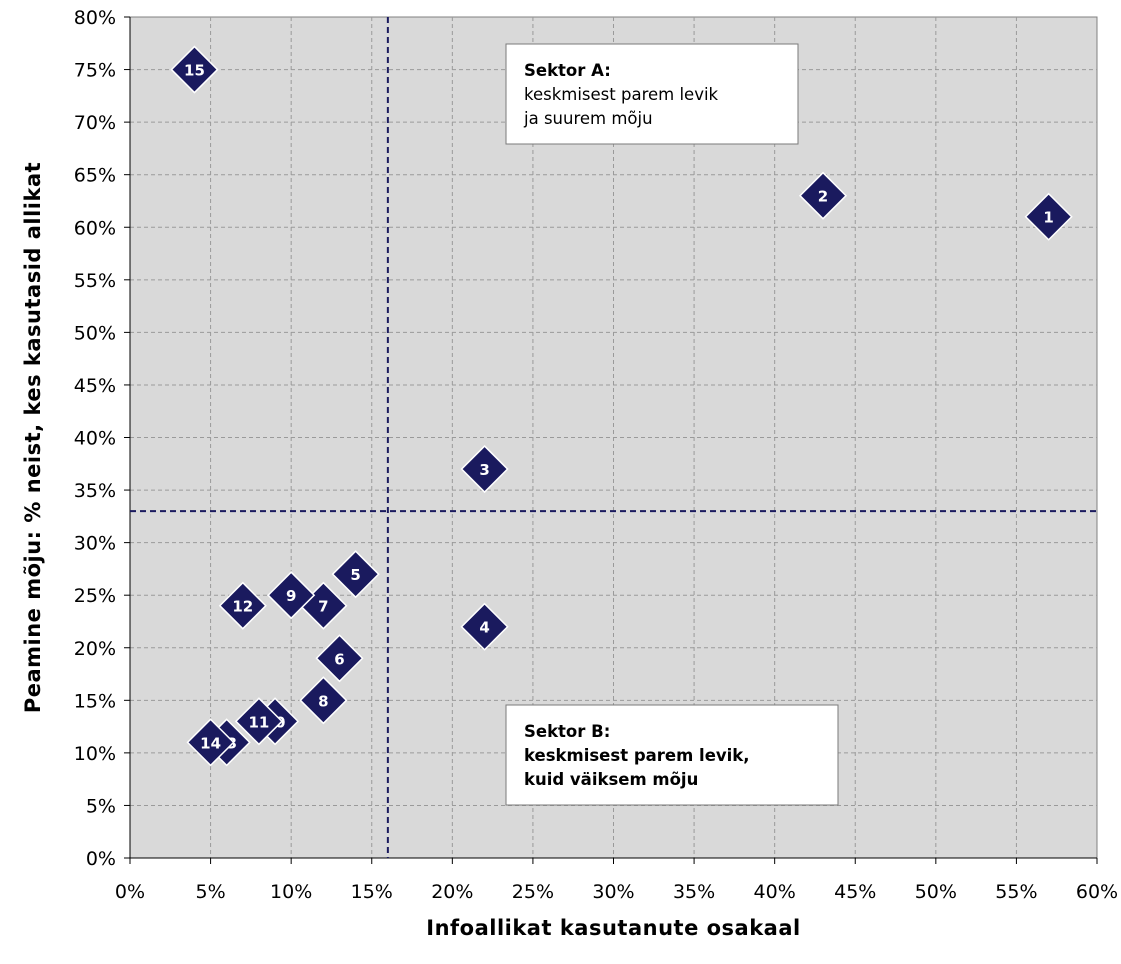  What do you see at coordinates (101, 859) in the screenshot?
I see `y-tick-label: 0%` at bounding box center [101, 859].